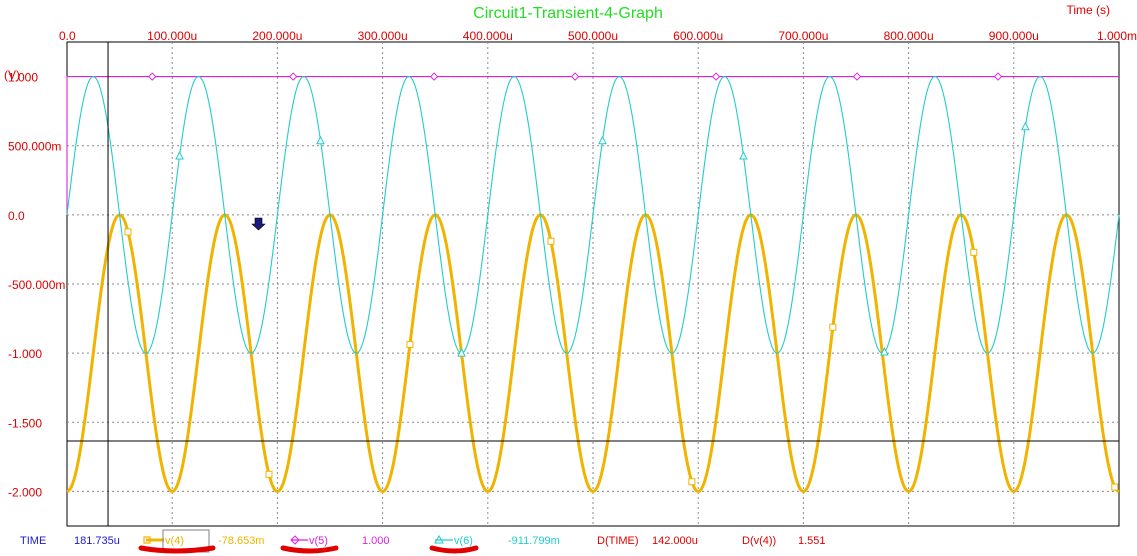  What do you see at coordinates (67, 36) in the screenshot?
I see `x-tick-label: 0.0` at bounding box center [67, 36].